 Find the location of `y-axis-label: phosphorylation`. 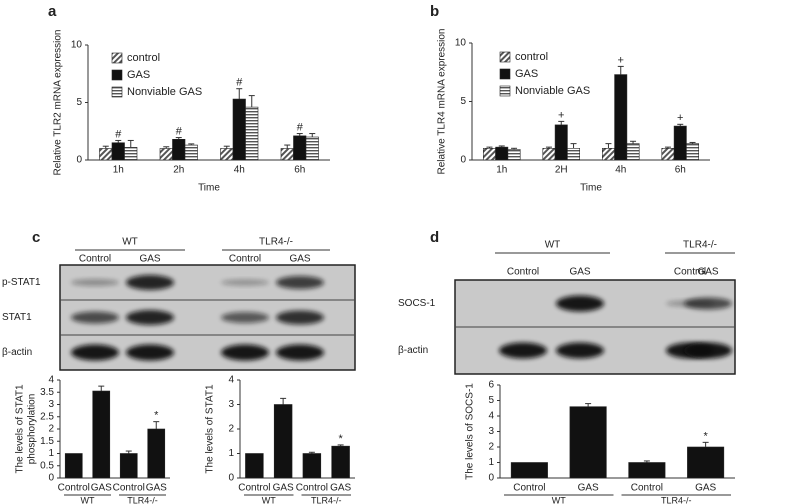

y-axis-label: phosphorylation is located at coordinates (32, 429).